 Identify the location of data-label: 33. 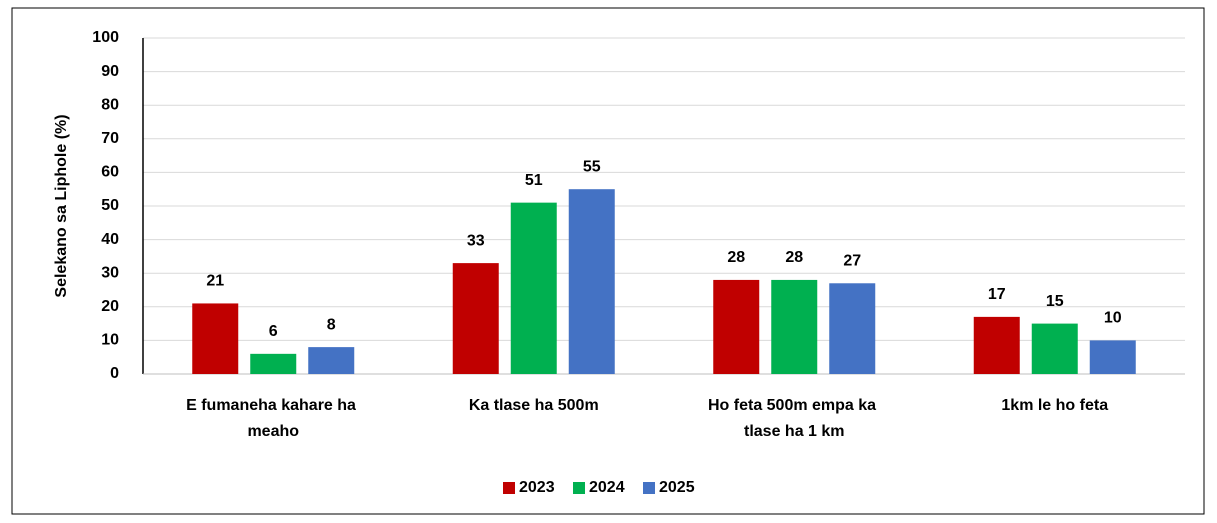
(476, 240).